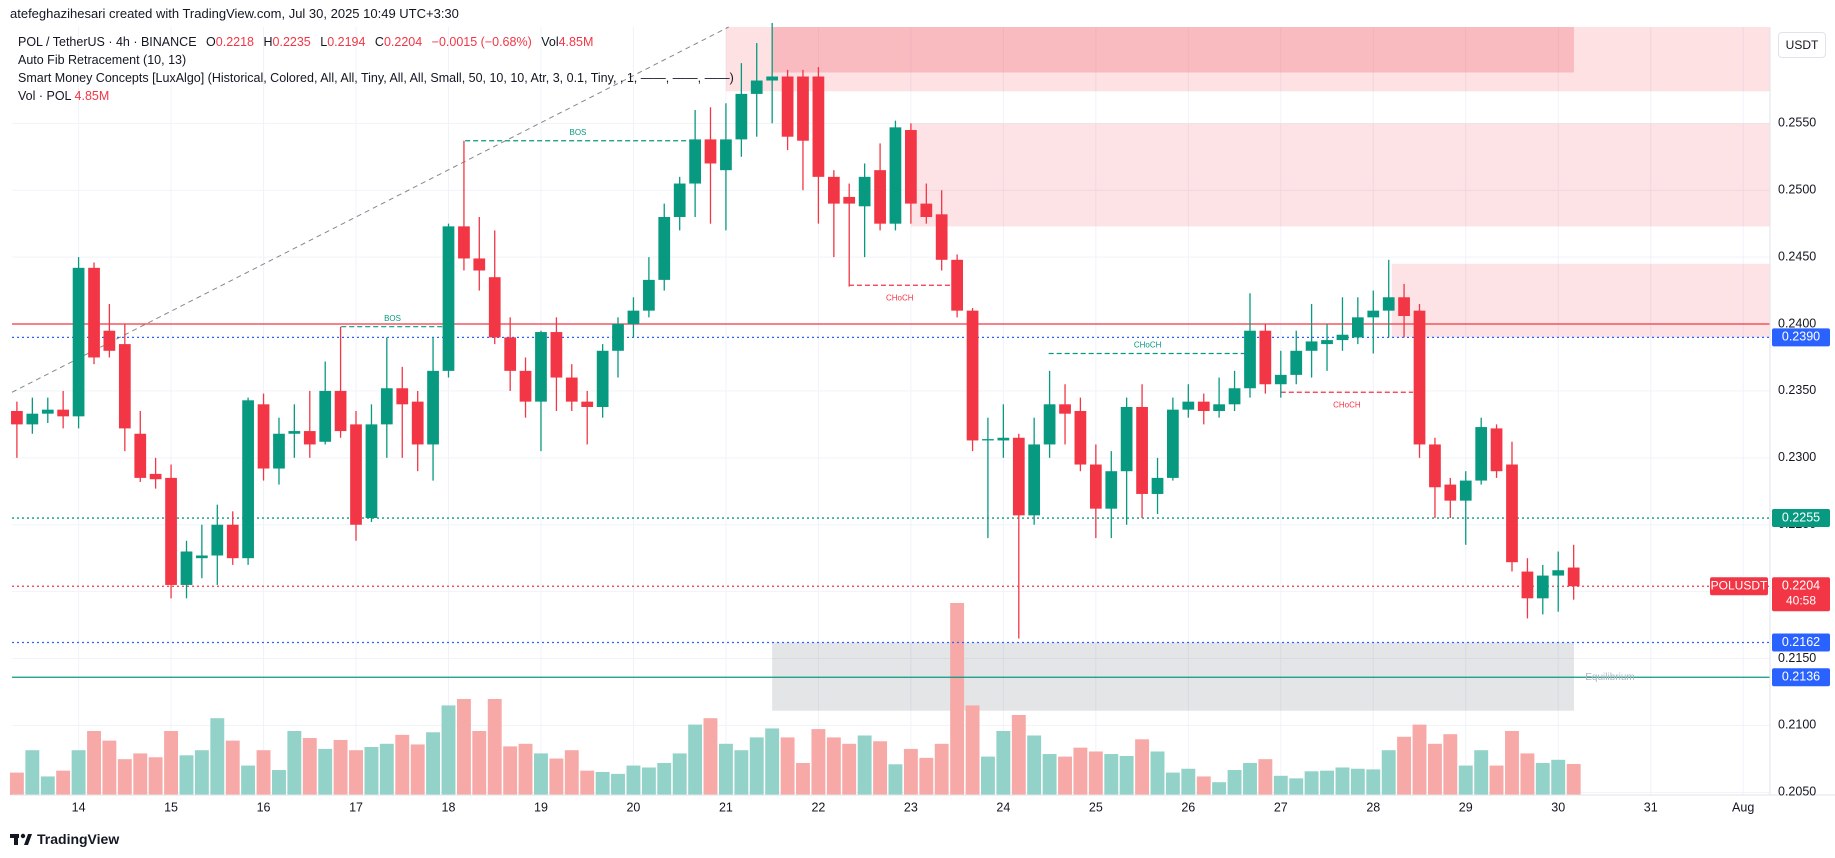  I want to click on volume-legend: Vol · POL 4.85M, so click(376, 96).